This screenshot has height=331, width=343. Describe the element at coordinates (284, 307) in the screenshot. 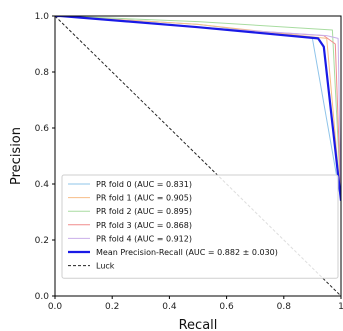

I see `x-tick-label: 0.8` at that location.